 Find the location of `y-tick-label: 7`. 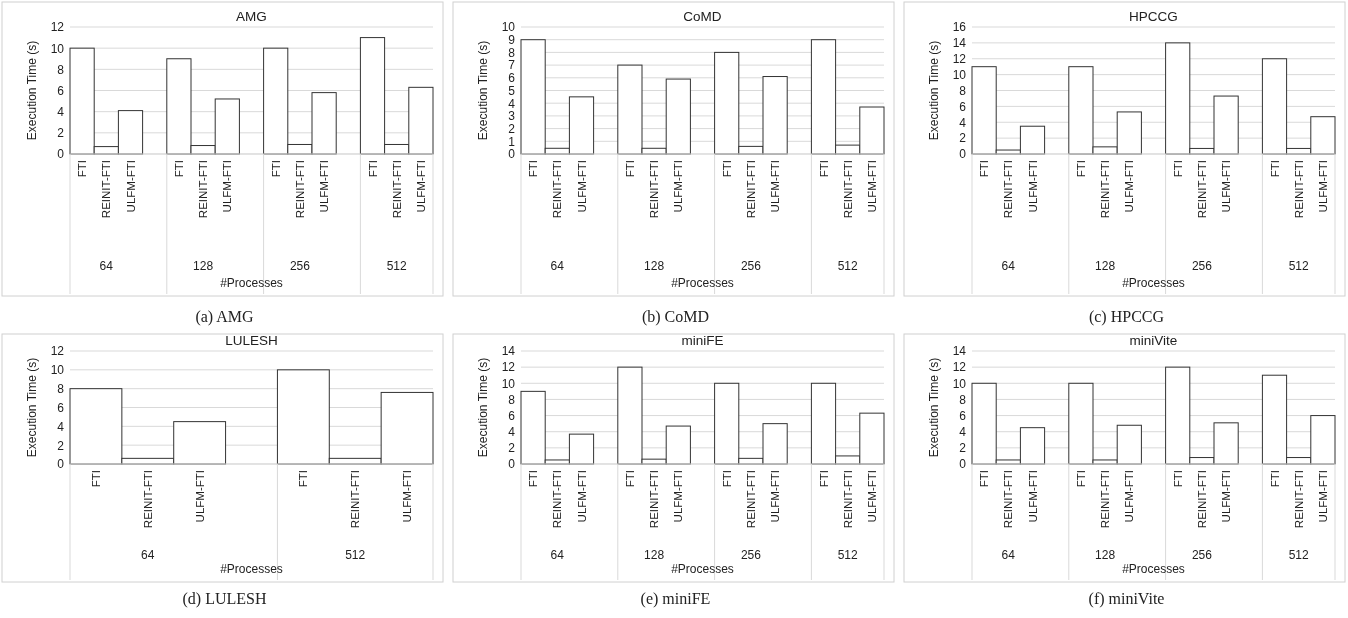

y-tick-label: 7 is located at coordinates (512, 65).